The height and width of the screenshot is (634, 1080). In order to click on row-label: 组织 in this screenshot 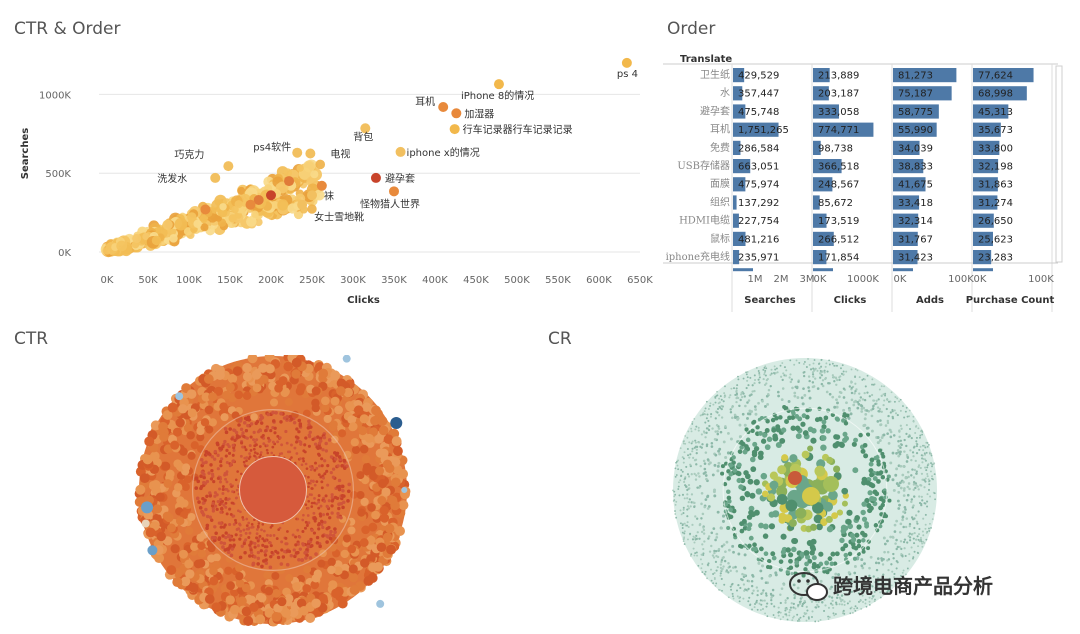, I will do `click(720, 201)`.